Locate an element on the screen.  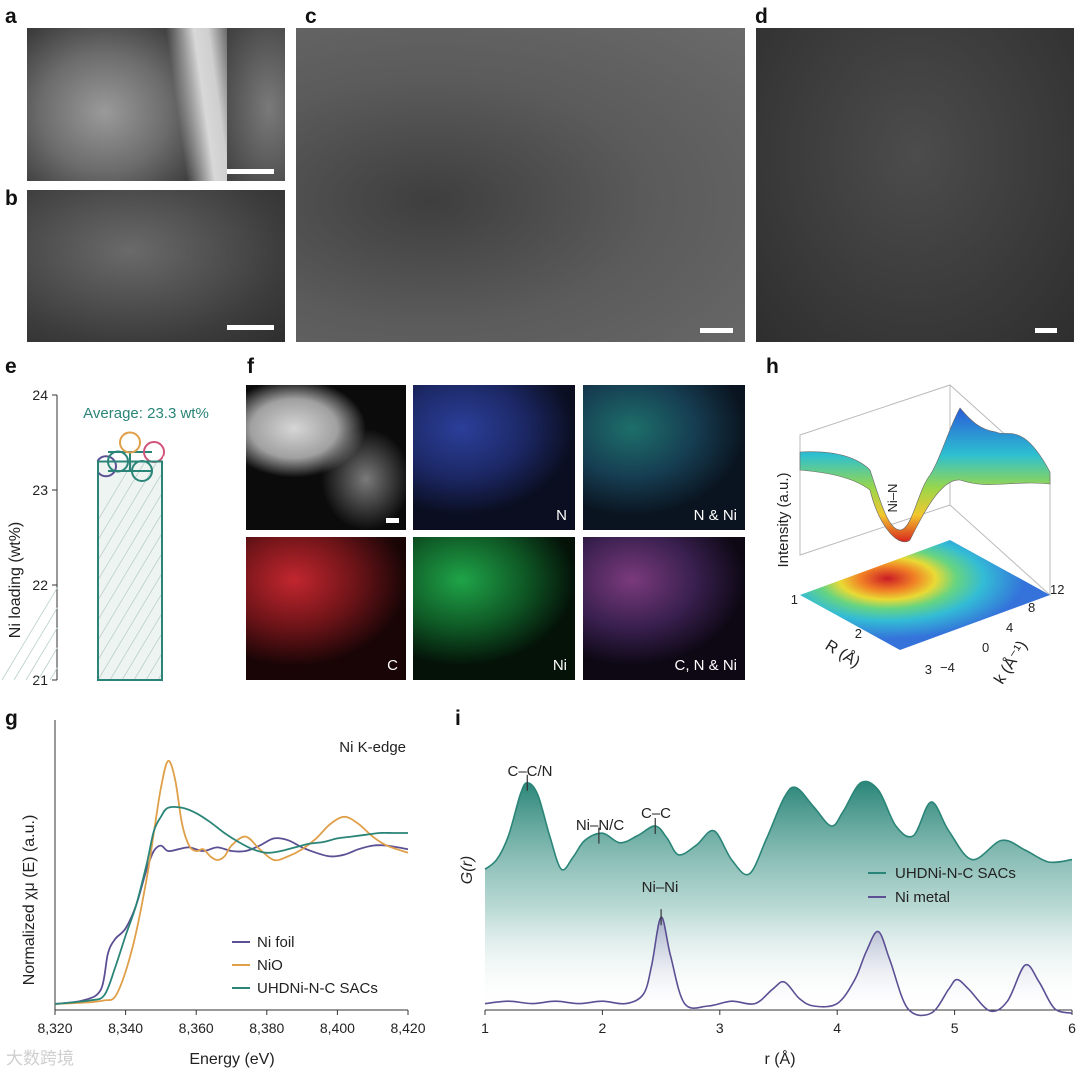
x-tick-label: 5 is located at coordinates (955, 1028).